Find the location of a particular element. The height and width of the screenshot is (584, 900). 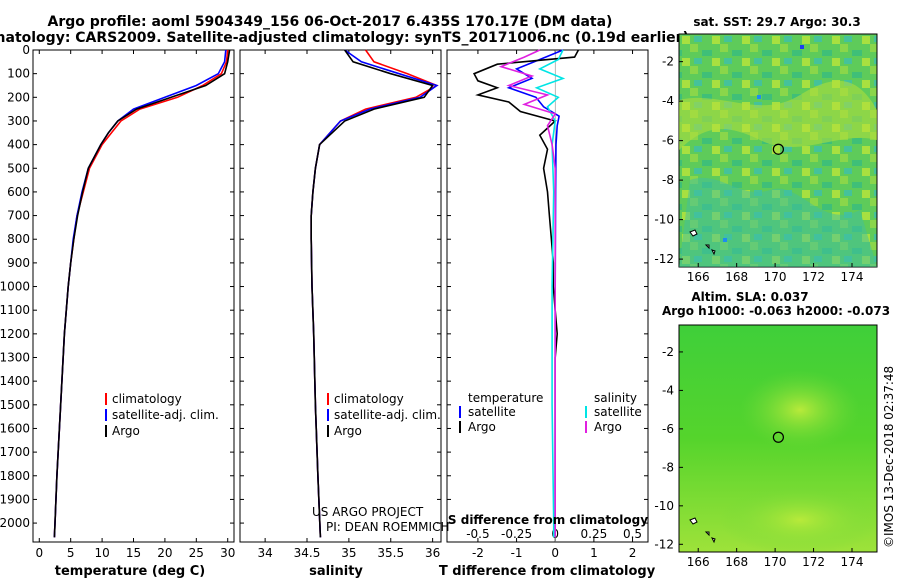

y-tick-label: 100 is located at coordinates (18, 74).